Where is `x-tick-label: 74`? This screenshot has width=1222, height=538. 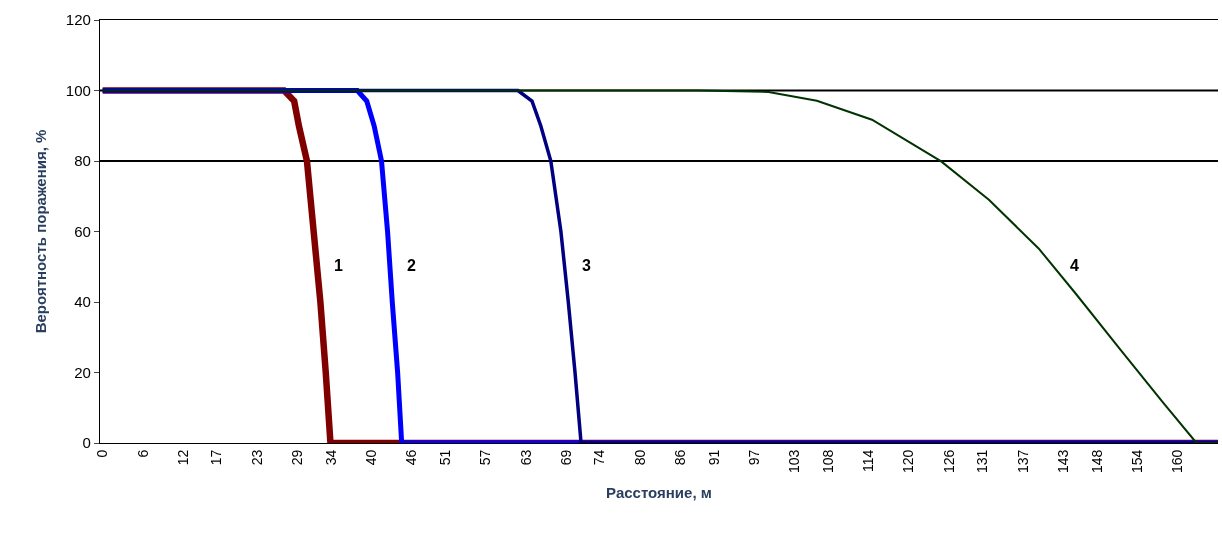
x-tick-label: 74 is located at coordinates (599, 457).